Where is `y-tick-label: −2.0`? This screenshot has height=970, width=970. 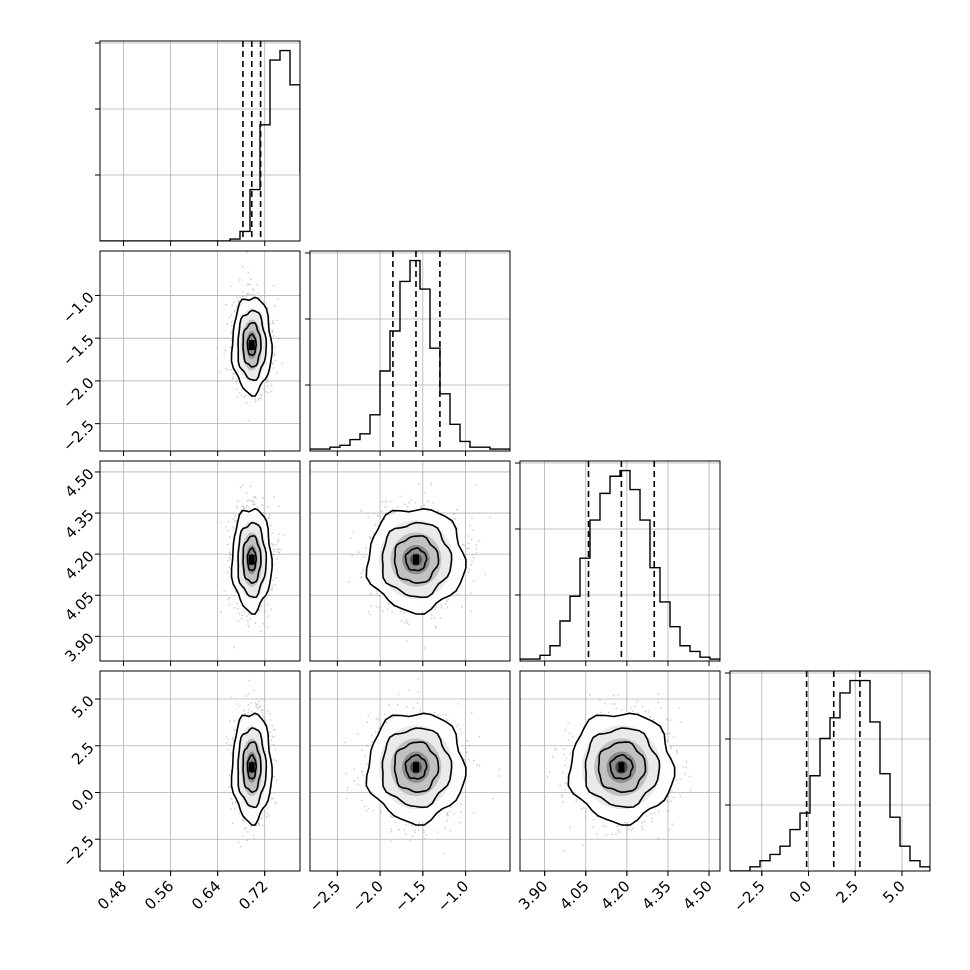
y-tick-label: −2.0 is located at coordinates (78, 393).